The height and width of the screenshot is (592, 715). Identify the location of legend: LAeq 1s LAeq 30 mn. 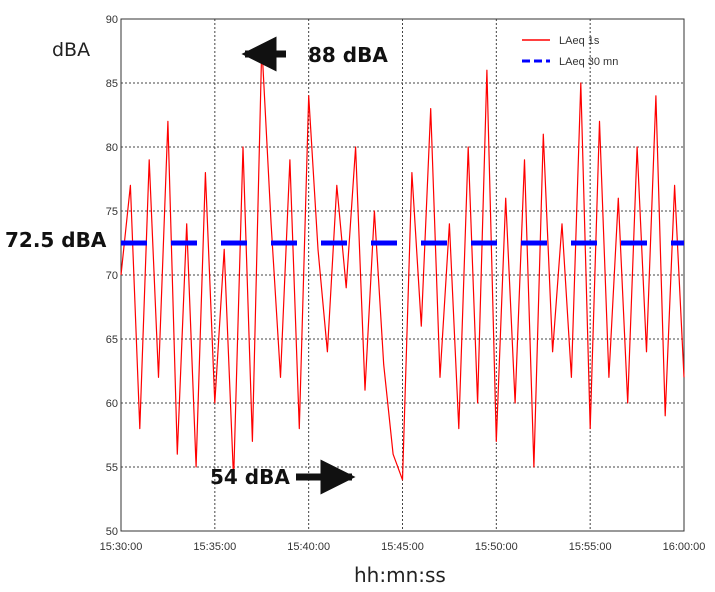
(570, 51).